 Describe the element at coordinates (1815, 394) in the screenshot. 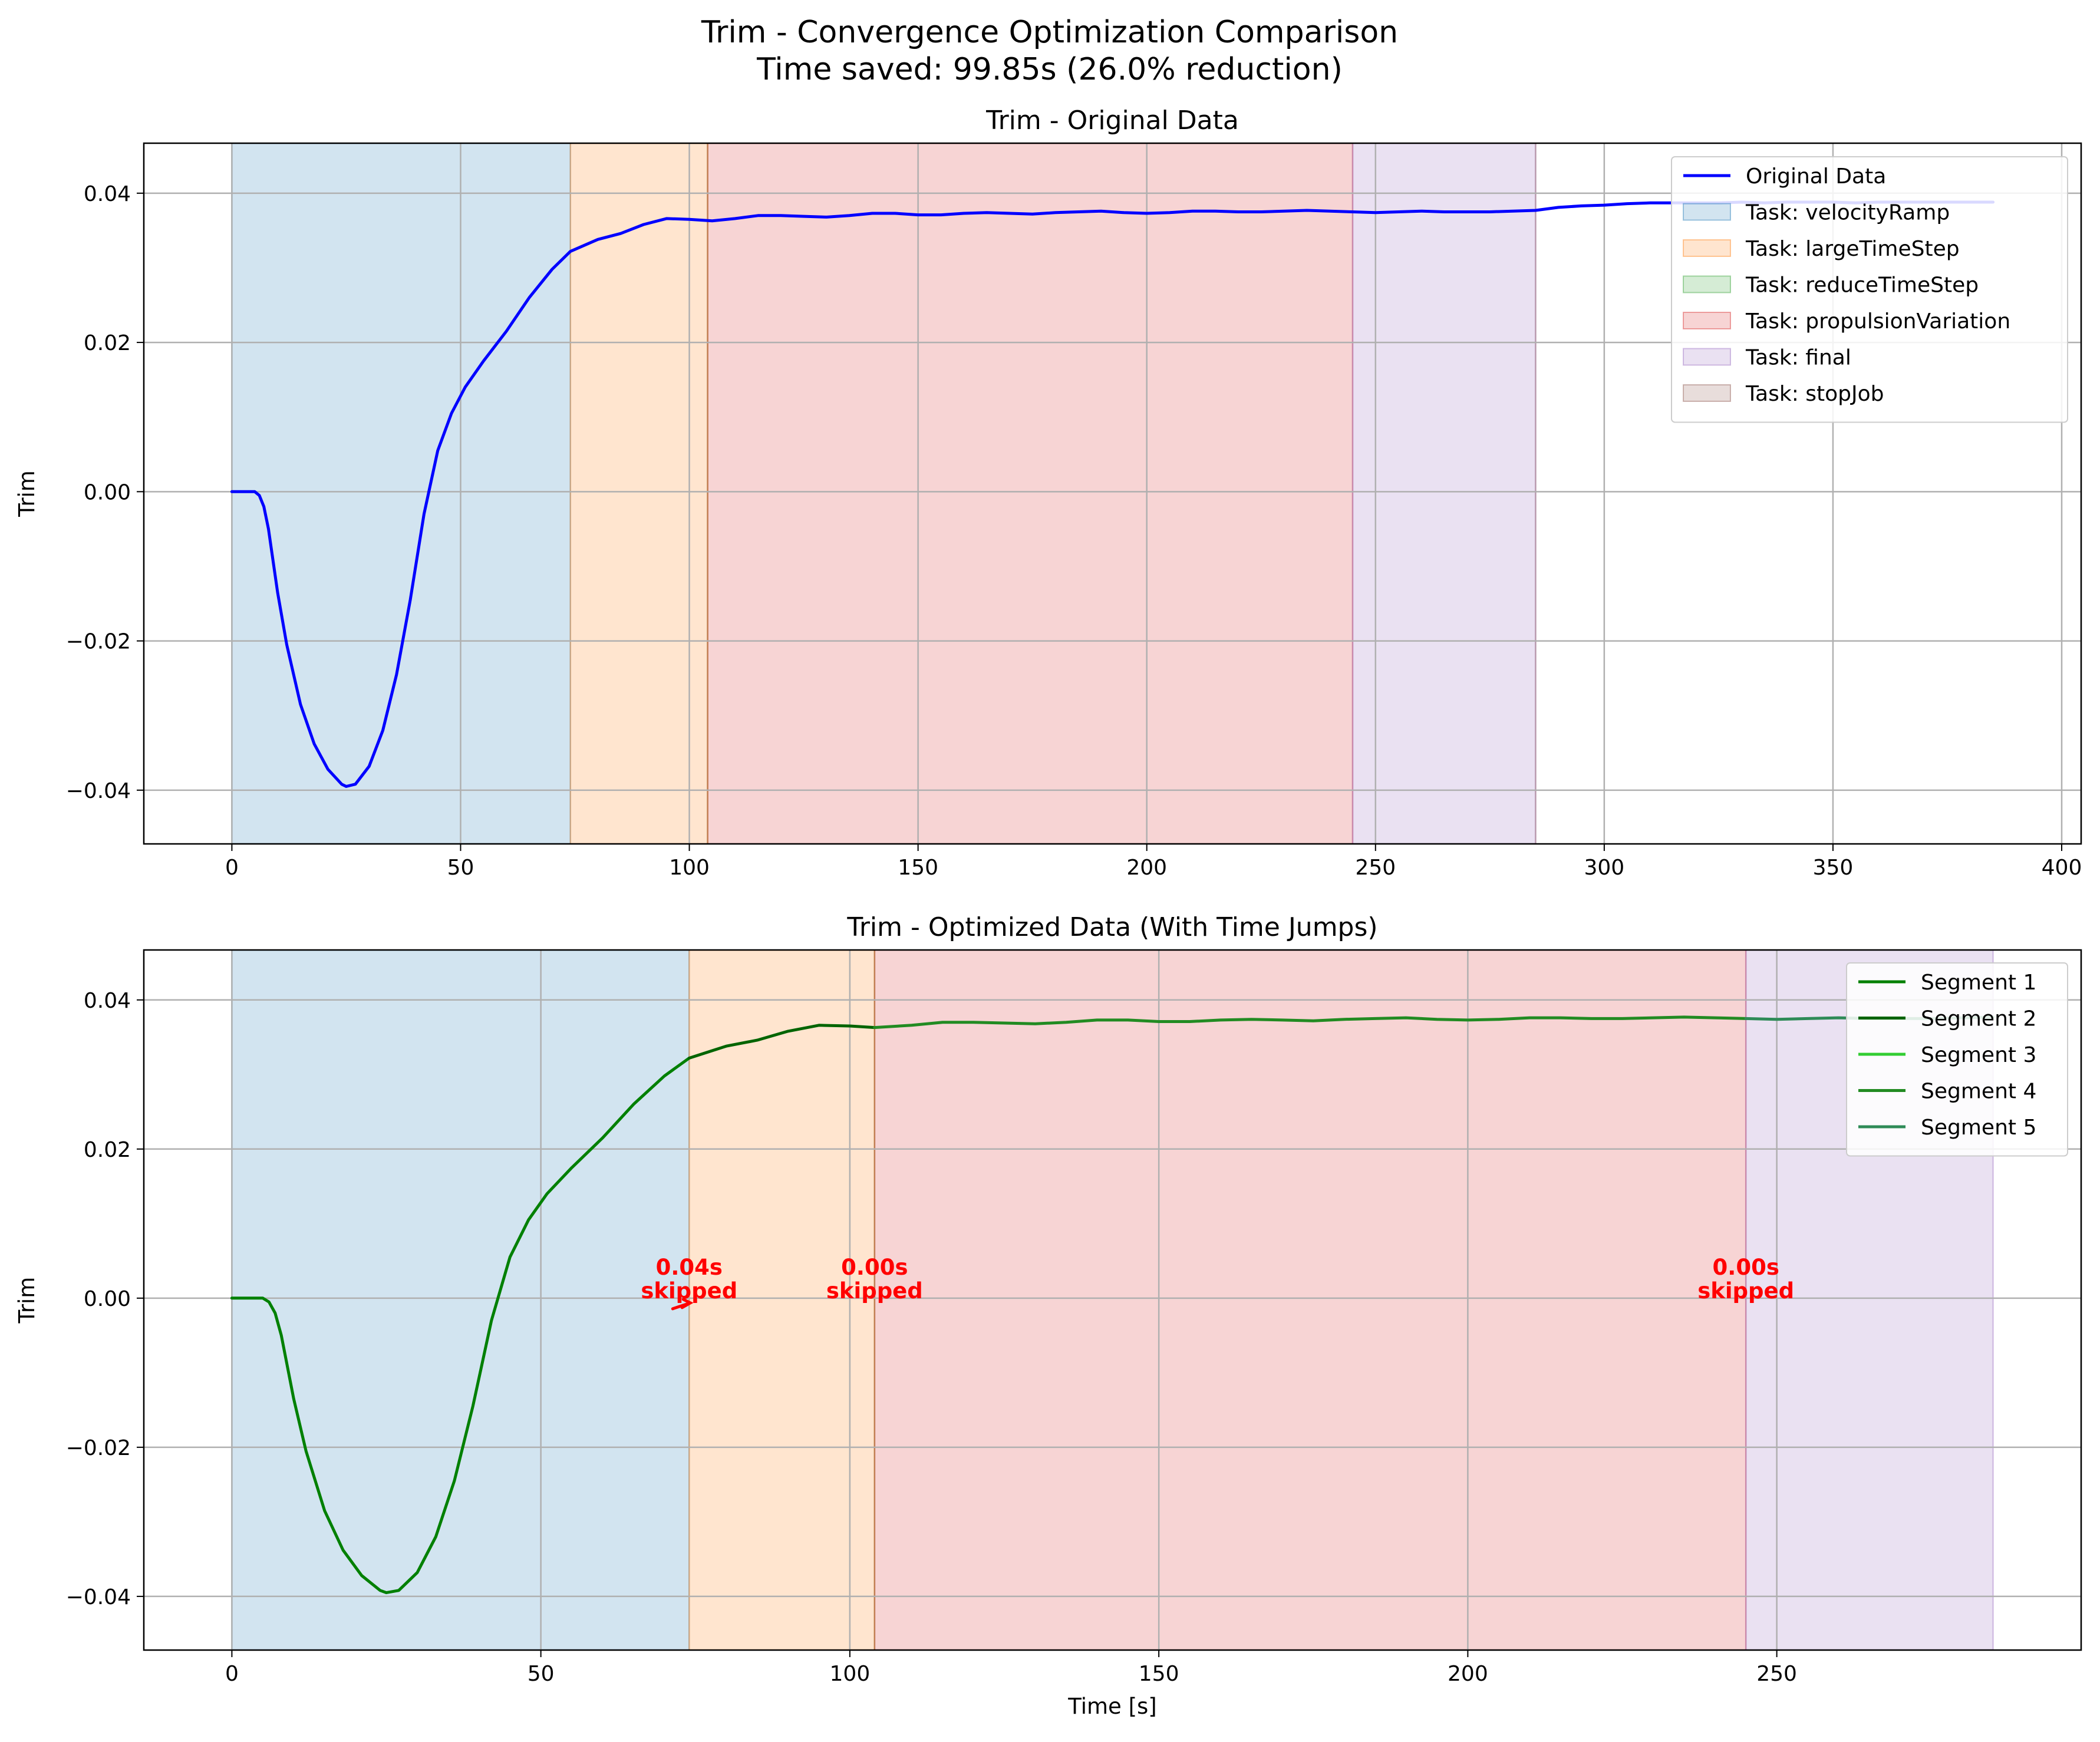

I see `legend-label: Task: stopJob` at that location.